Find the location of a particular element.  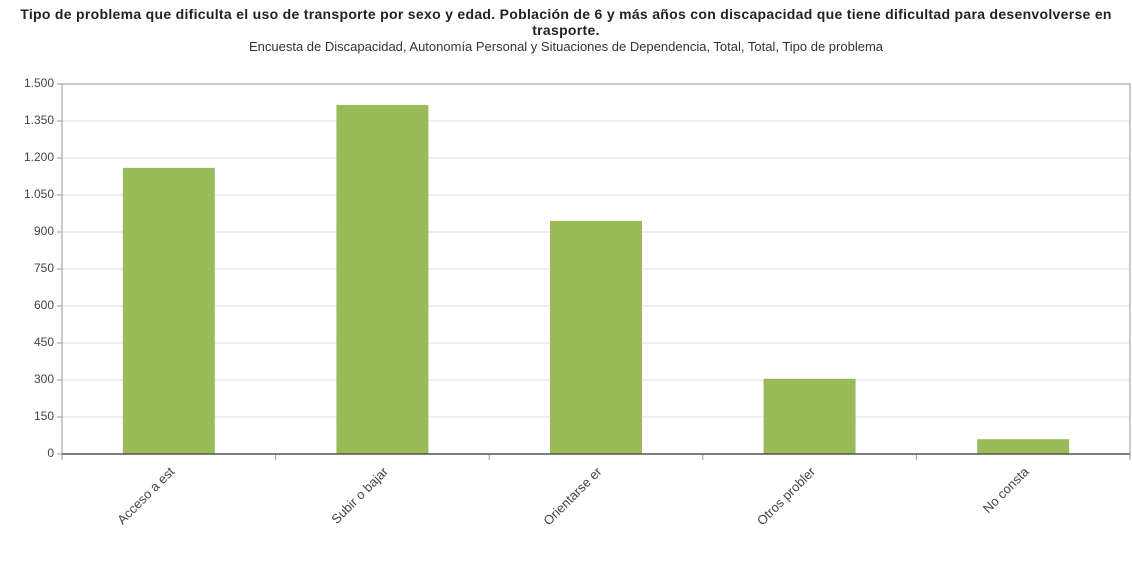

y-tick-label: 300 is located at coordinates (44, 379).